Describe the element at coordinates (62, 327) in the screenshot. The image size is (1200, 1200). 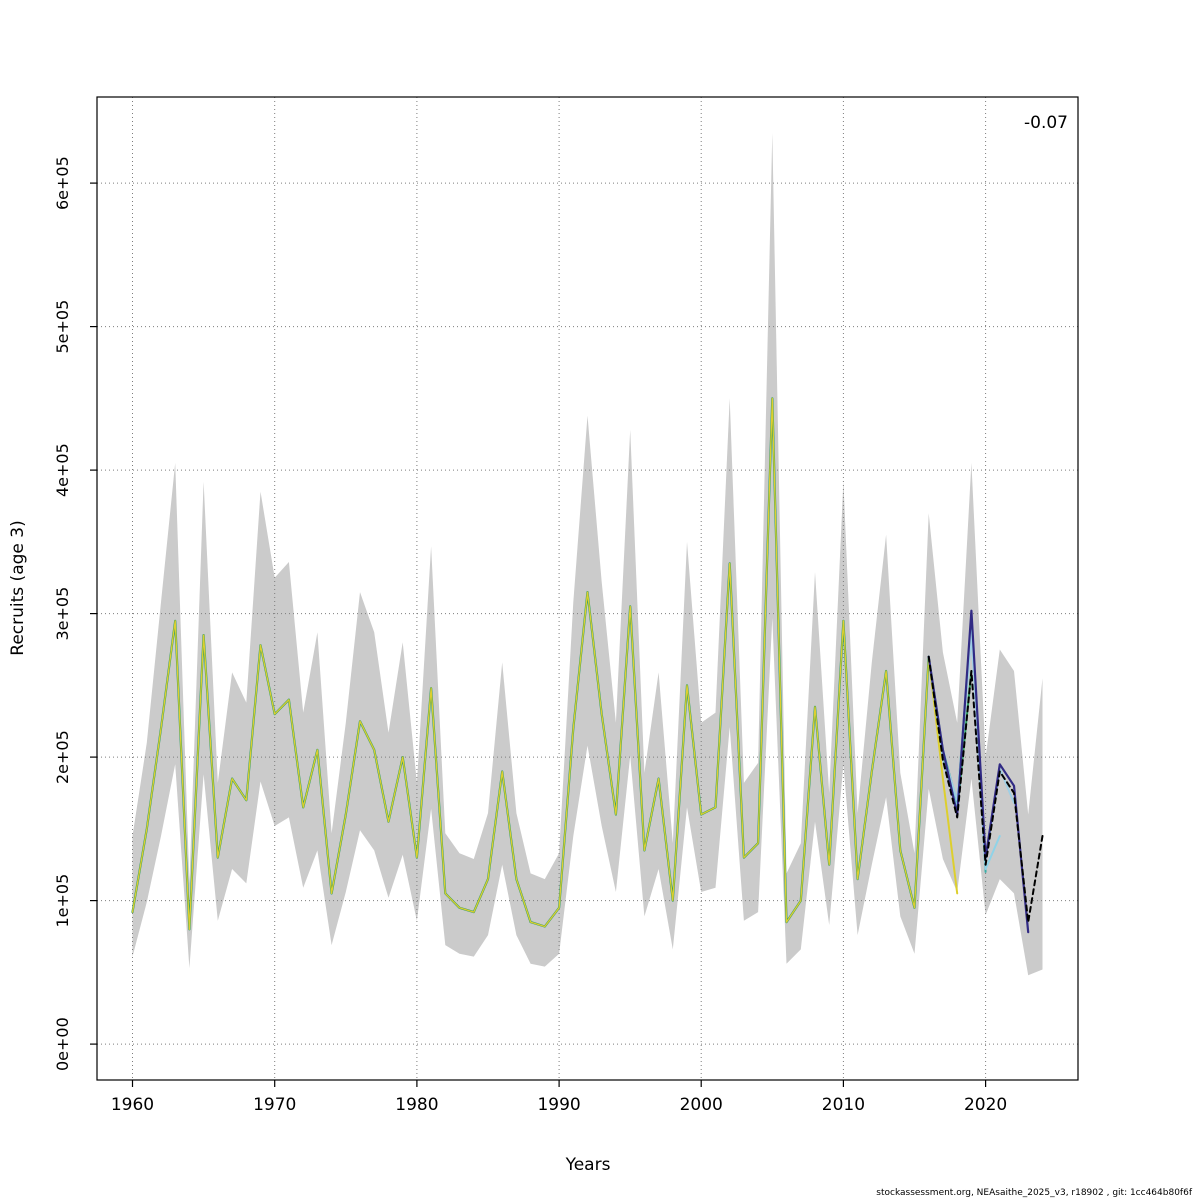
I see `y-tick-label: 5e+05` at that location.